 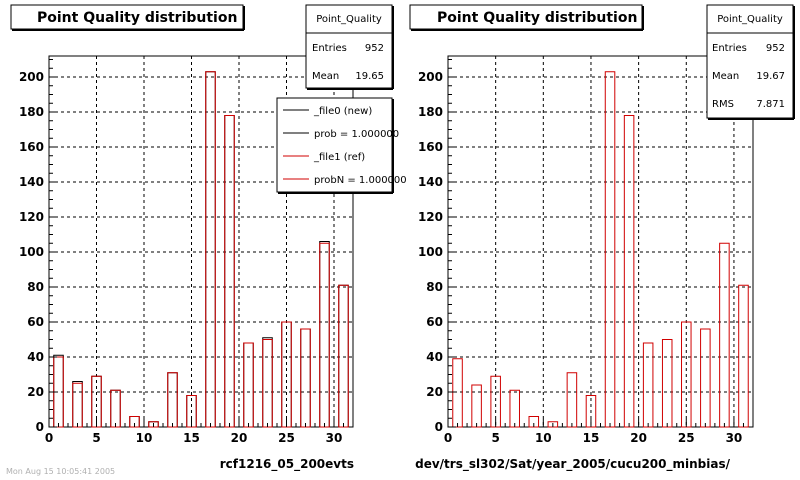 What do you see at coordinates (60, 471) in the screenshot?
I see `footer-timestamp: Mon Aug 15 10:05:41 2005` at bounding box center [60, 471].